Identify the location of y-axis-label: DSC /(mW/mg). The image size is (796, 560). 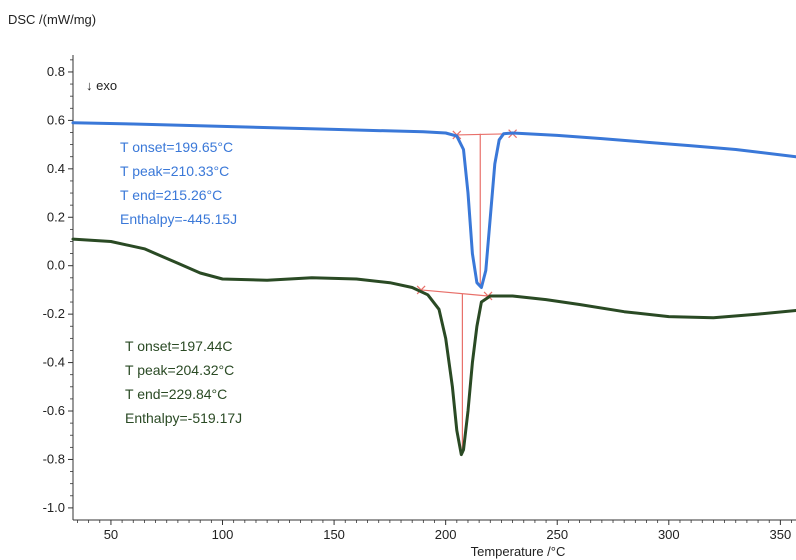
(52, 19).